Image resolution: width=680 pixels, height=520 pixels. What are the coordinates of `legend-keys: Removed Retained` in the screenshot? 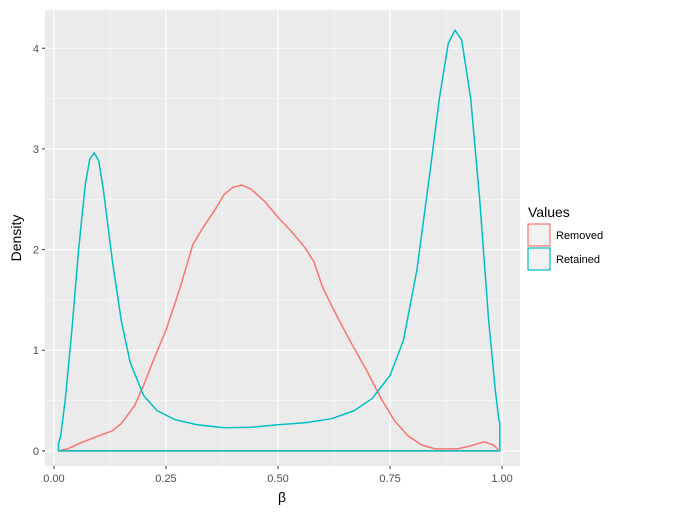 It's located at (565, 247).